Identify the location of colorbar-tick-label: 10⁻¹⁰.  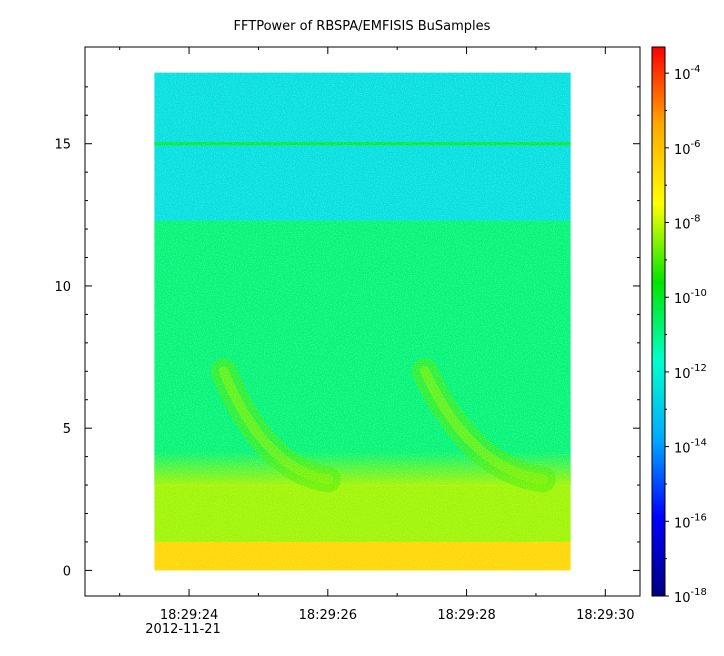
(690, 297).